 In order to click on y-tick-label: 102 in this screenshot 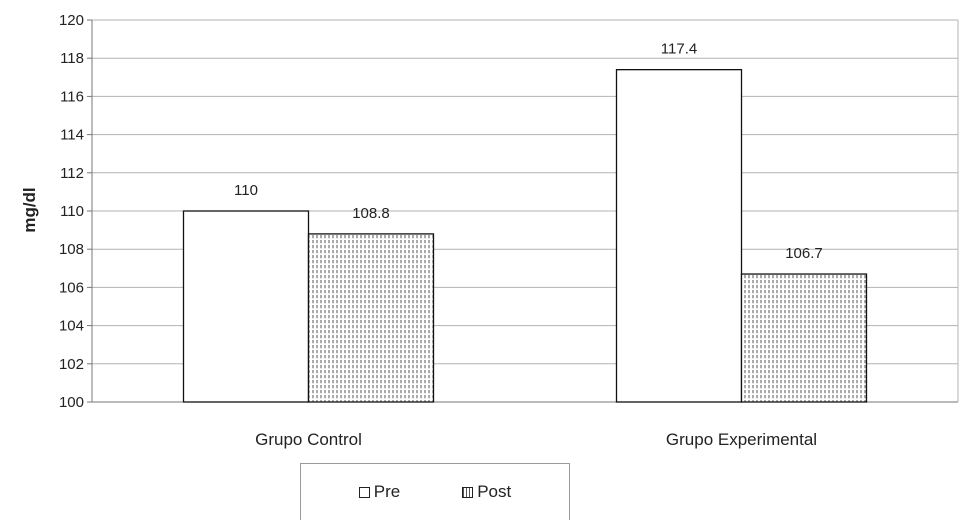, I will do `click(71, 364)`.